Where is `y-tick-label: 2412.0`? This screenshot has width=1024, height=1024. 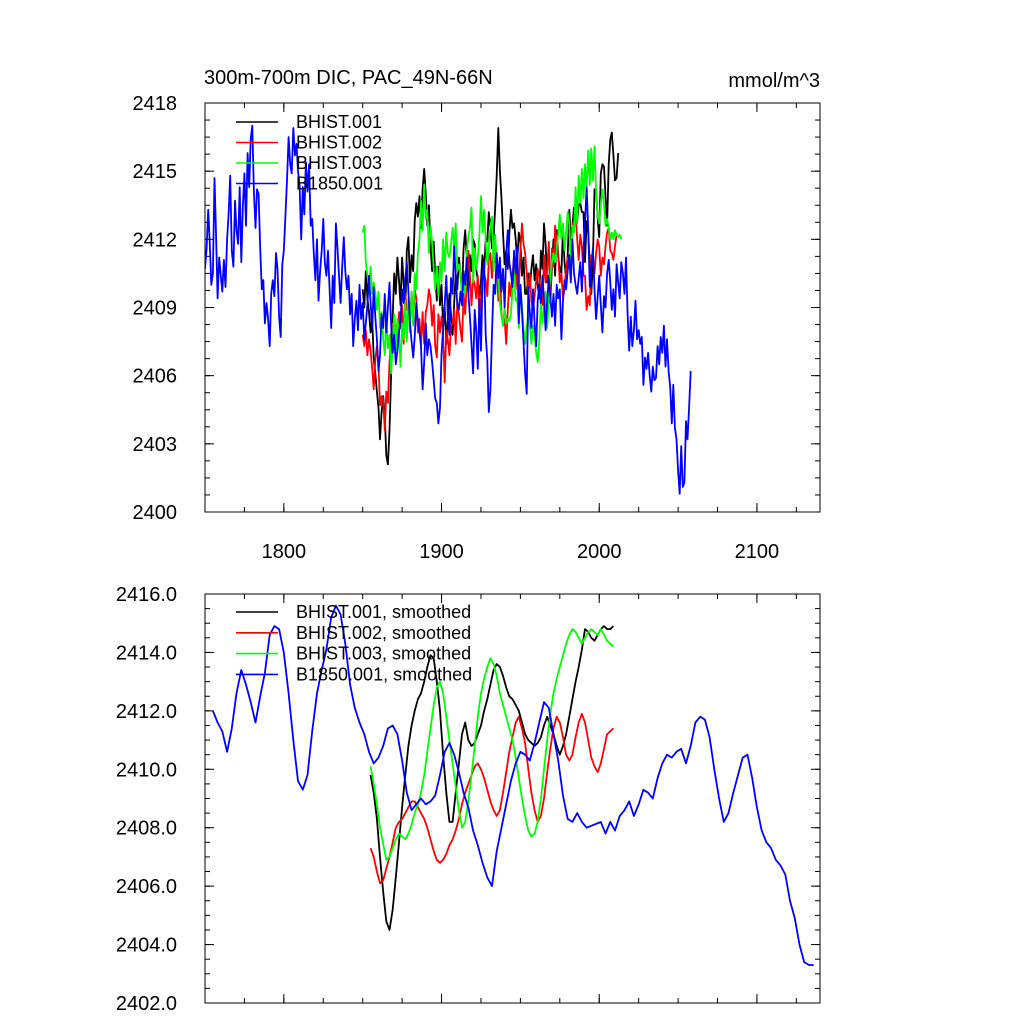 y-tick-label: 2412.0 is located at coordinates (146, 712).